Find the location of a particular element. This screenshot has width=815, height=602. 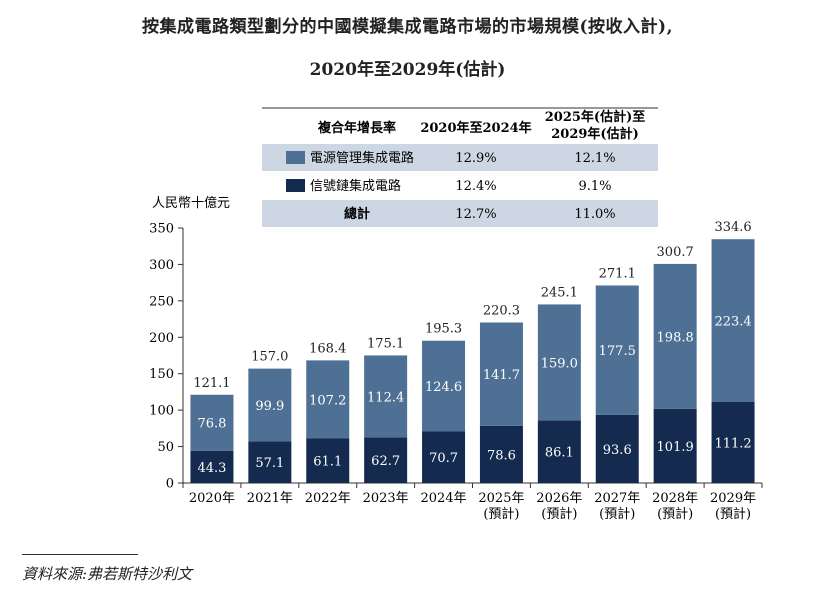

bar-label-power-management: 99.9 is located at coordinates (269, 406).